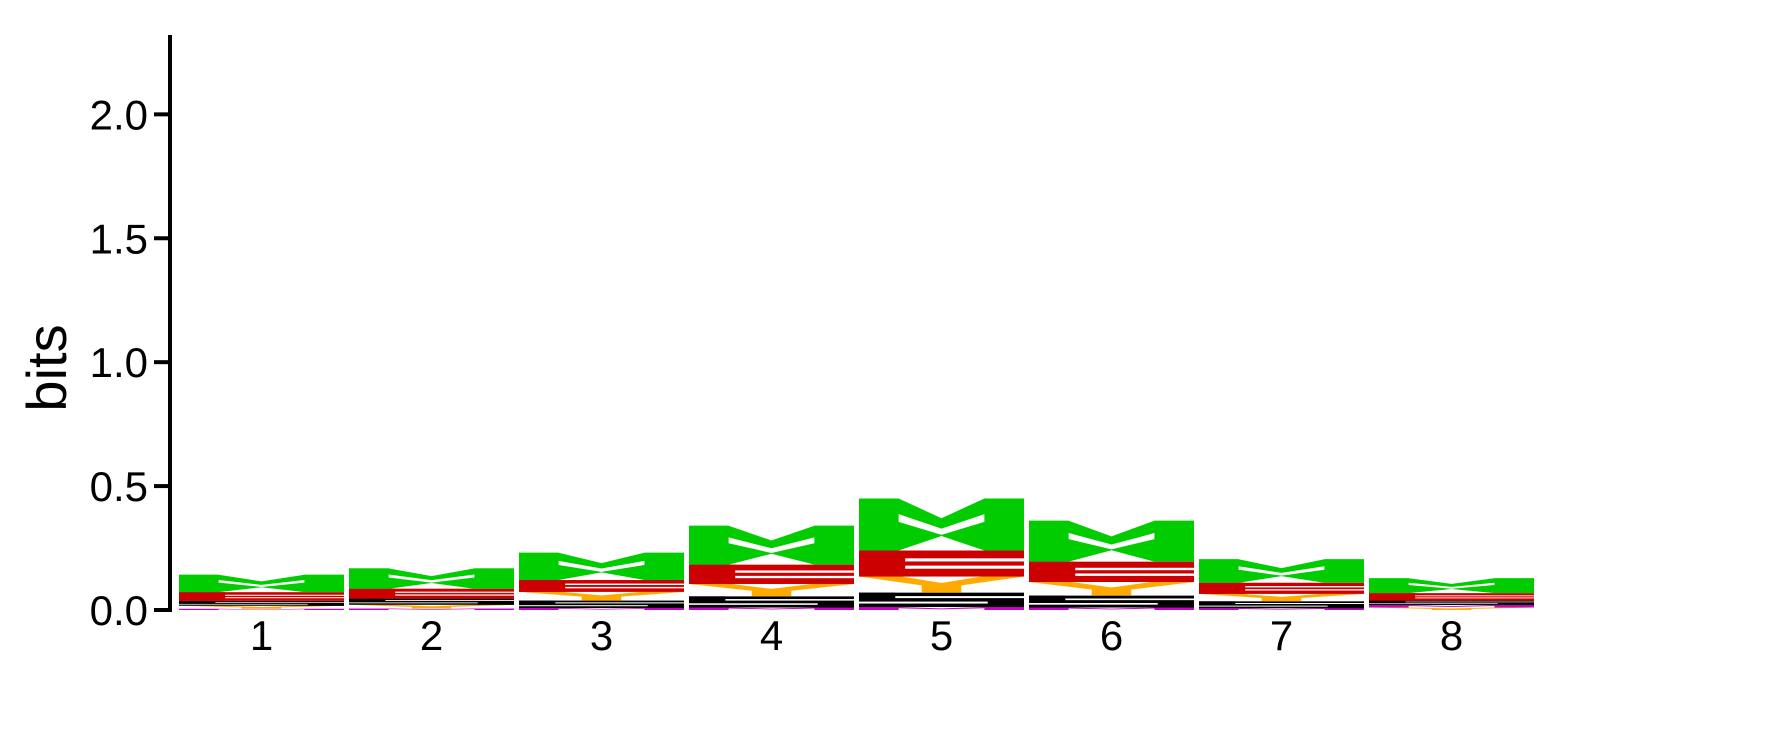 The height and width of the screenshot is (754, 1786). What do you see at coordinates (856, 635) in the screenshot?
I see `x-axis: 1 2 3 4 5 6 7 8` at bounding box center [856, 635].